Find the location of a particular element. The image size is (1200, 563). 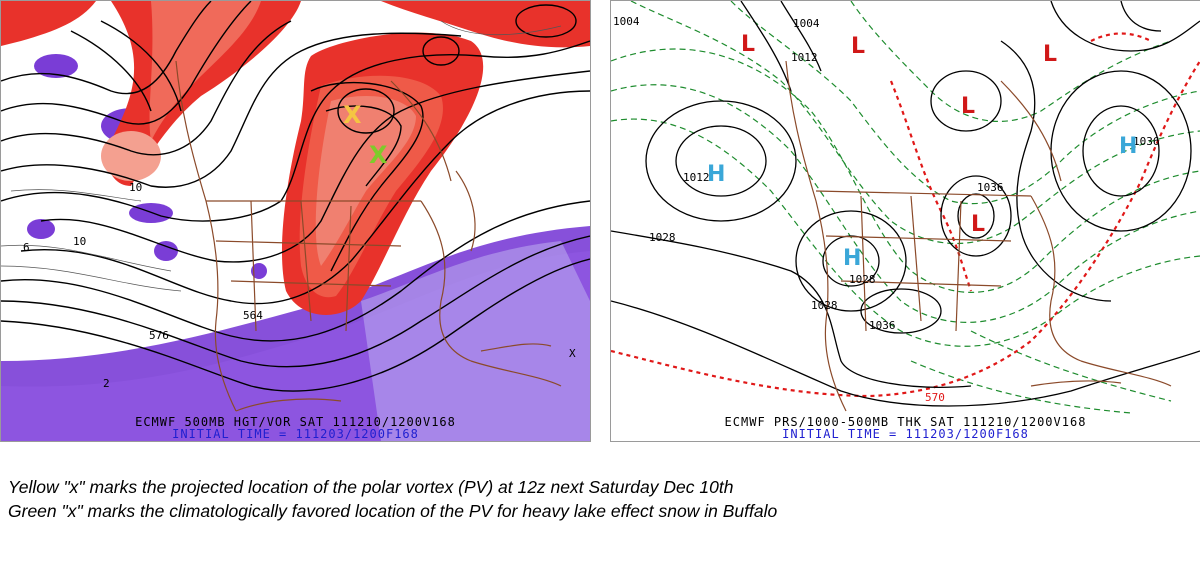

pressure-label-1004b: 1004 is located at coordinates (806, 23).